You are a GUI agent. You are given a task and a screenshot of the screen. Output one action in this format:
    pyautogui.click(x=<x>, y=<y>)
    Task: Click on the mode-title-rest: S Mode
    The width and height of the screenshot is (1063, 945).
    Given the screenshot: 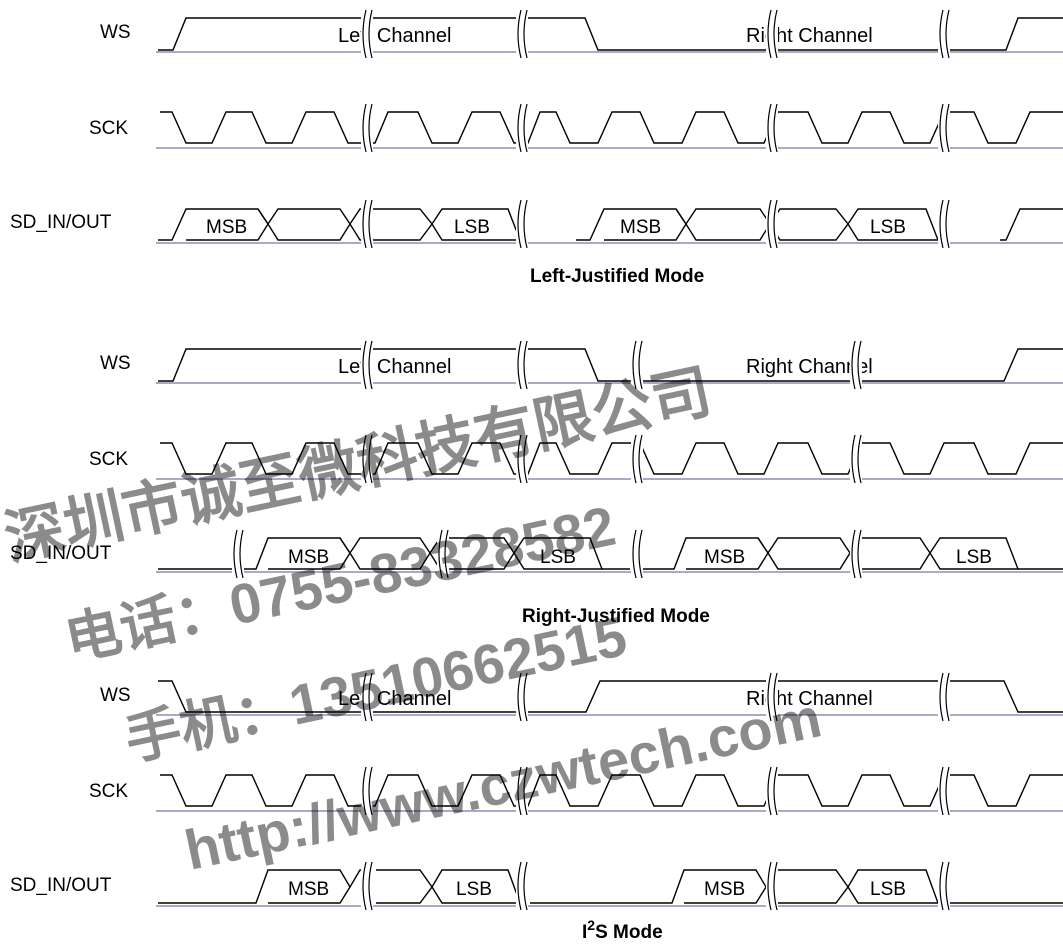 What is the action you would take?
    pyautogui.click(x=629, y=932)
    